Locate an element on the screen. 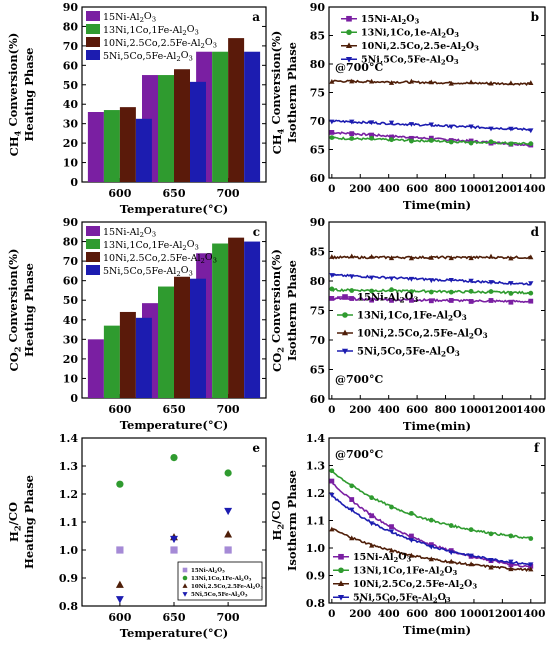  y-tick-label: 80 is located at coordinates (318, 281).